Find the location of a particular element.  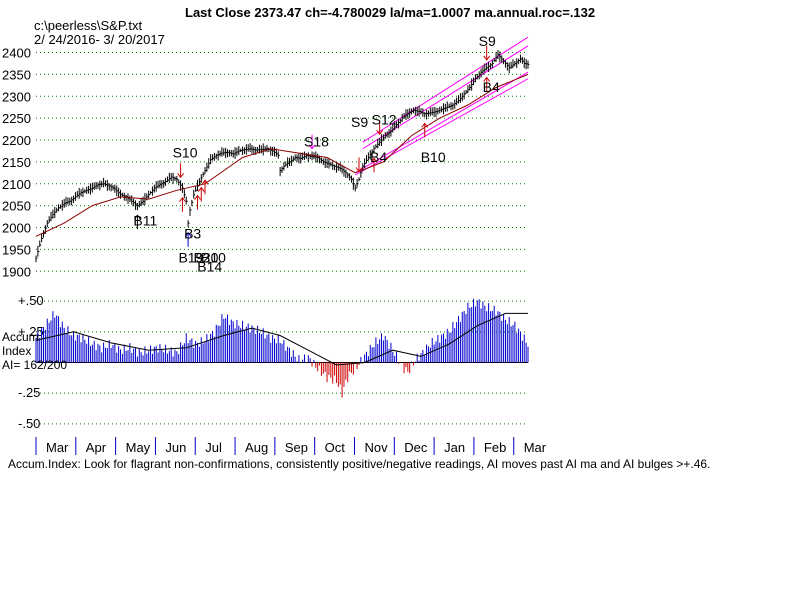

accum-y-tick: -.50 is located at coordinates (29, 423).